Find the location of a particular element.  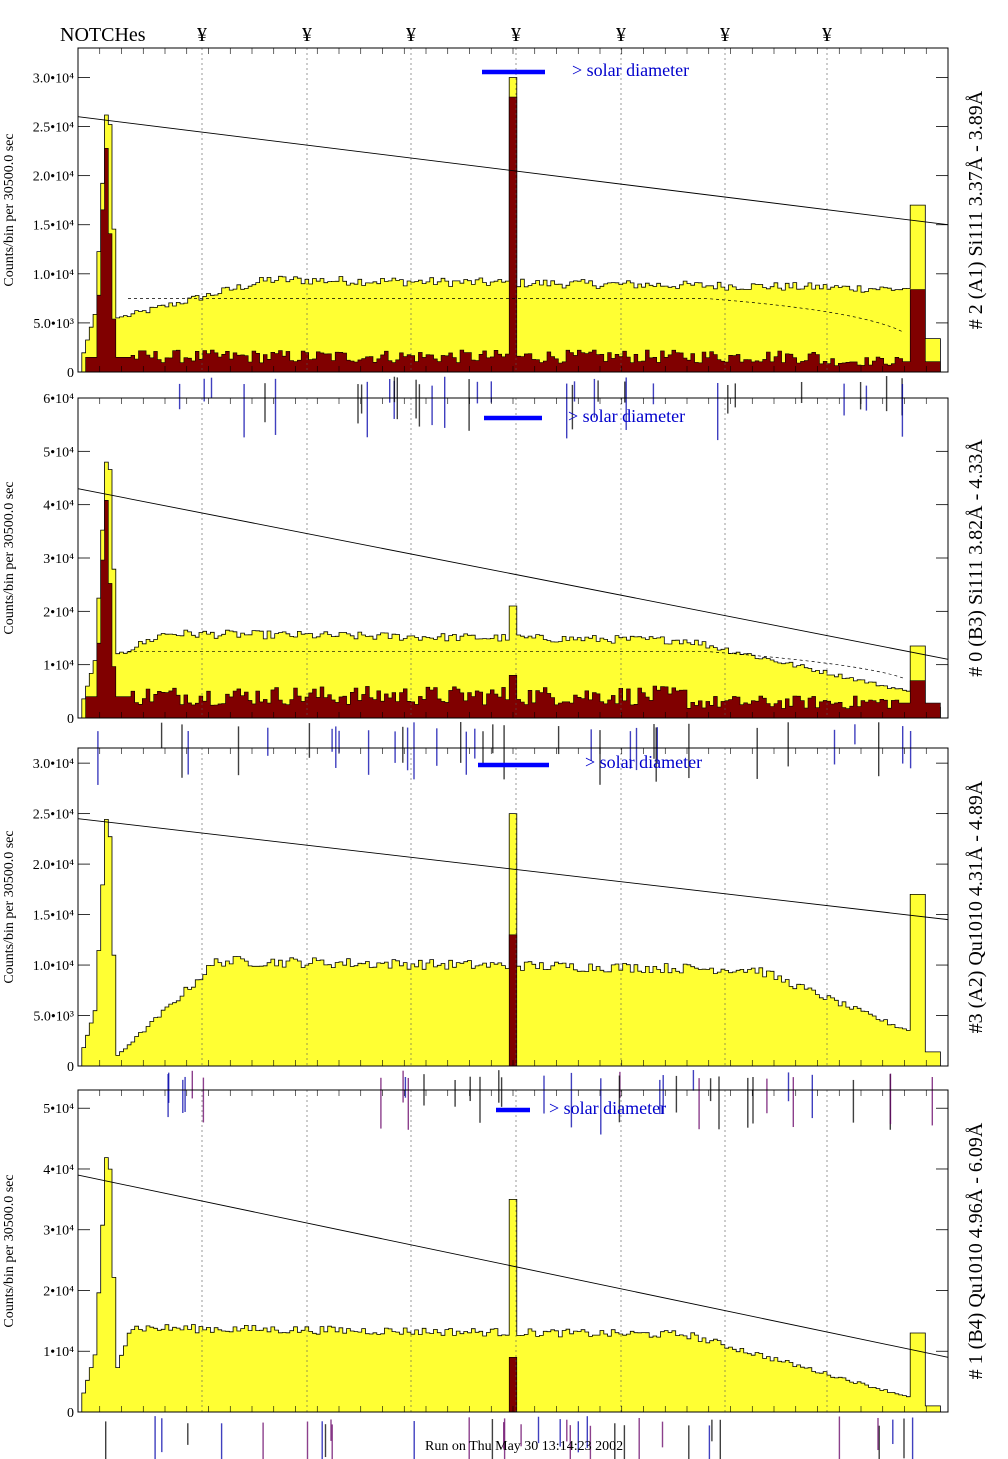

solar-diameter-label: > solar diameter is located at coordinates (630, 70).